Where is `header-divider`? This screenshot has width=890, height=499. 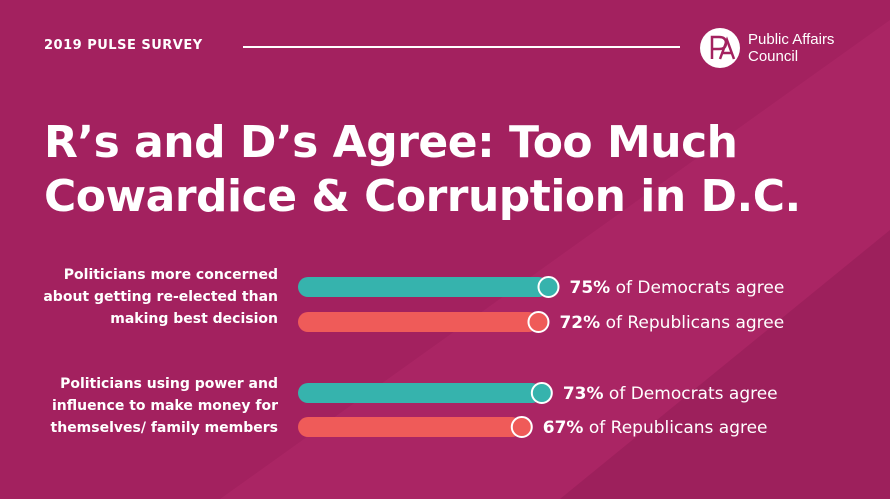 header-divider is located at coordinates (461, 47).